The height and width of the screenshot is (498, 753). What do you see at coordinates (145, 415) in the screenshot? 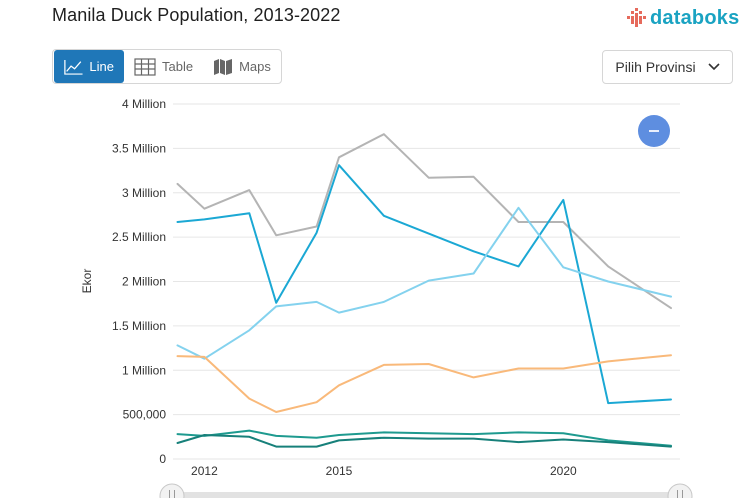
I see `y-tick-label: 500,000` at bounding box center [145, 415].